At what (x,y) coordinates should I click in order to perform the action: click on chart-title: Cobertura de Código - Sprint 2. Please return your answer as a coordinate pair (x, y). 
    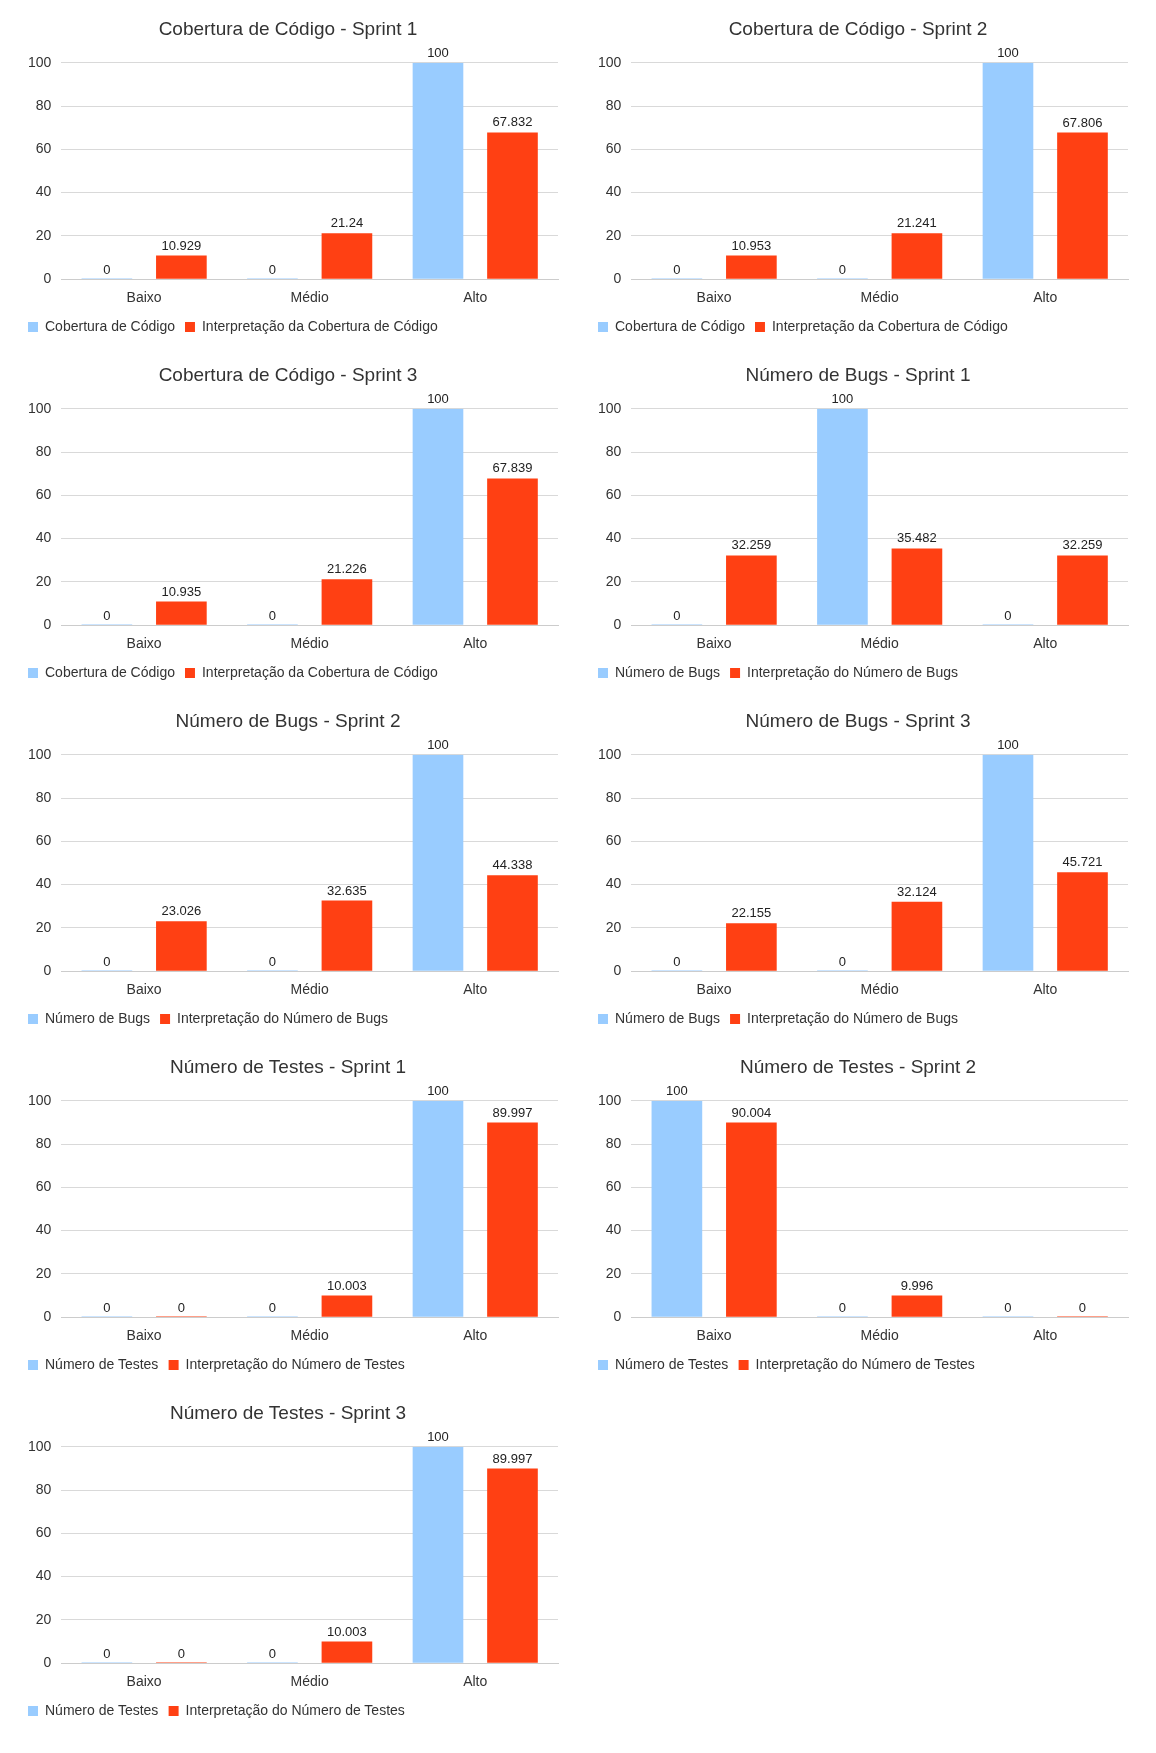
    Looking at the image, I should click on (858, 28).